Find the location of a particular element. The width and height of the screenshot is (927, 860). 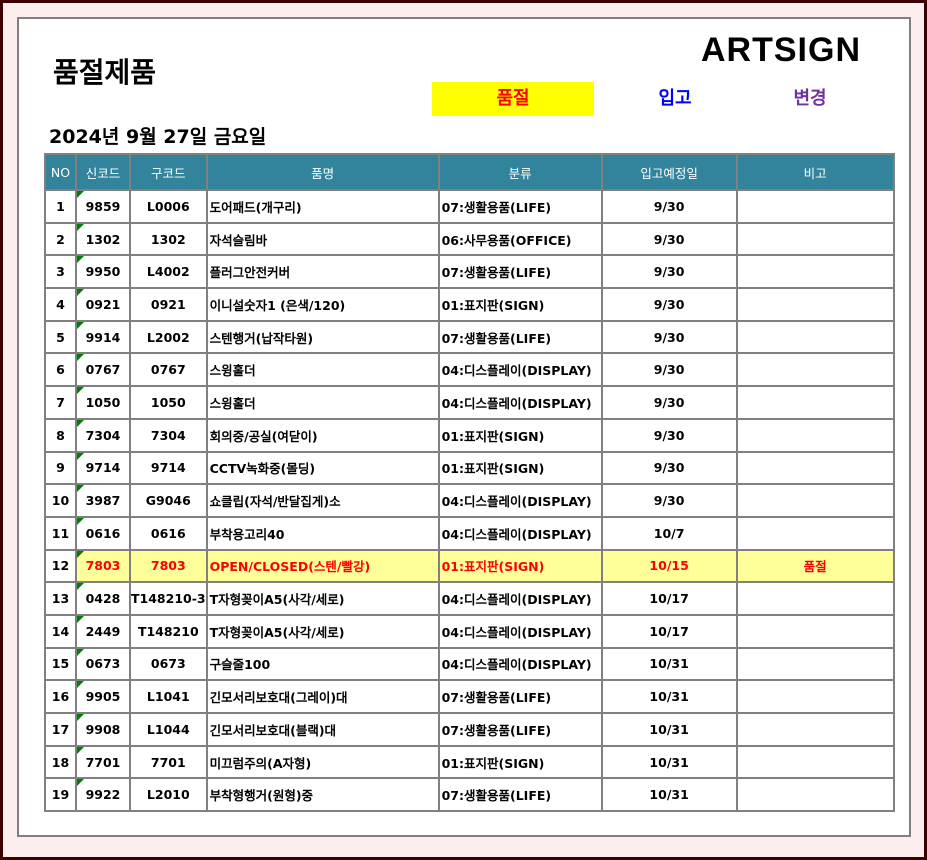

new-code: 7803 is located at coordinates (103, 566).